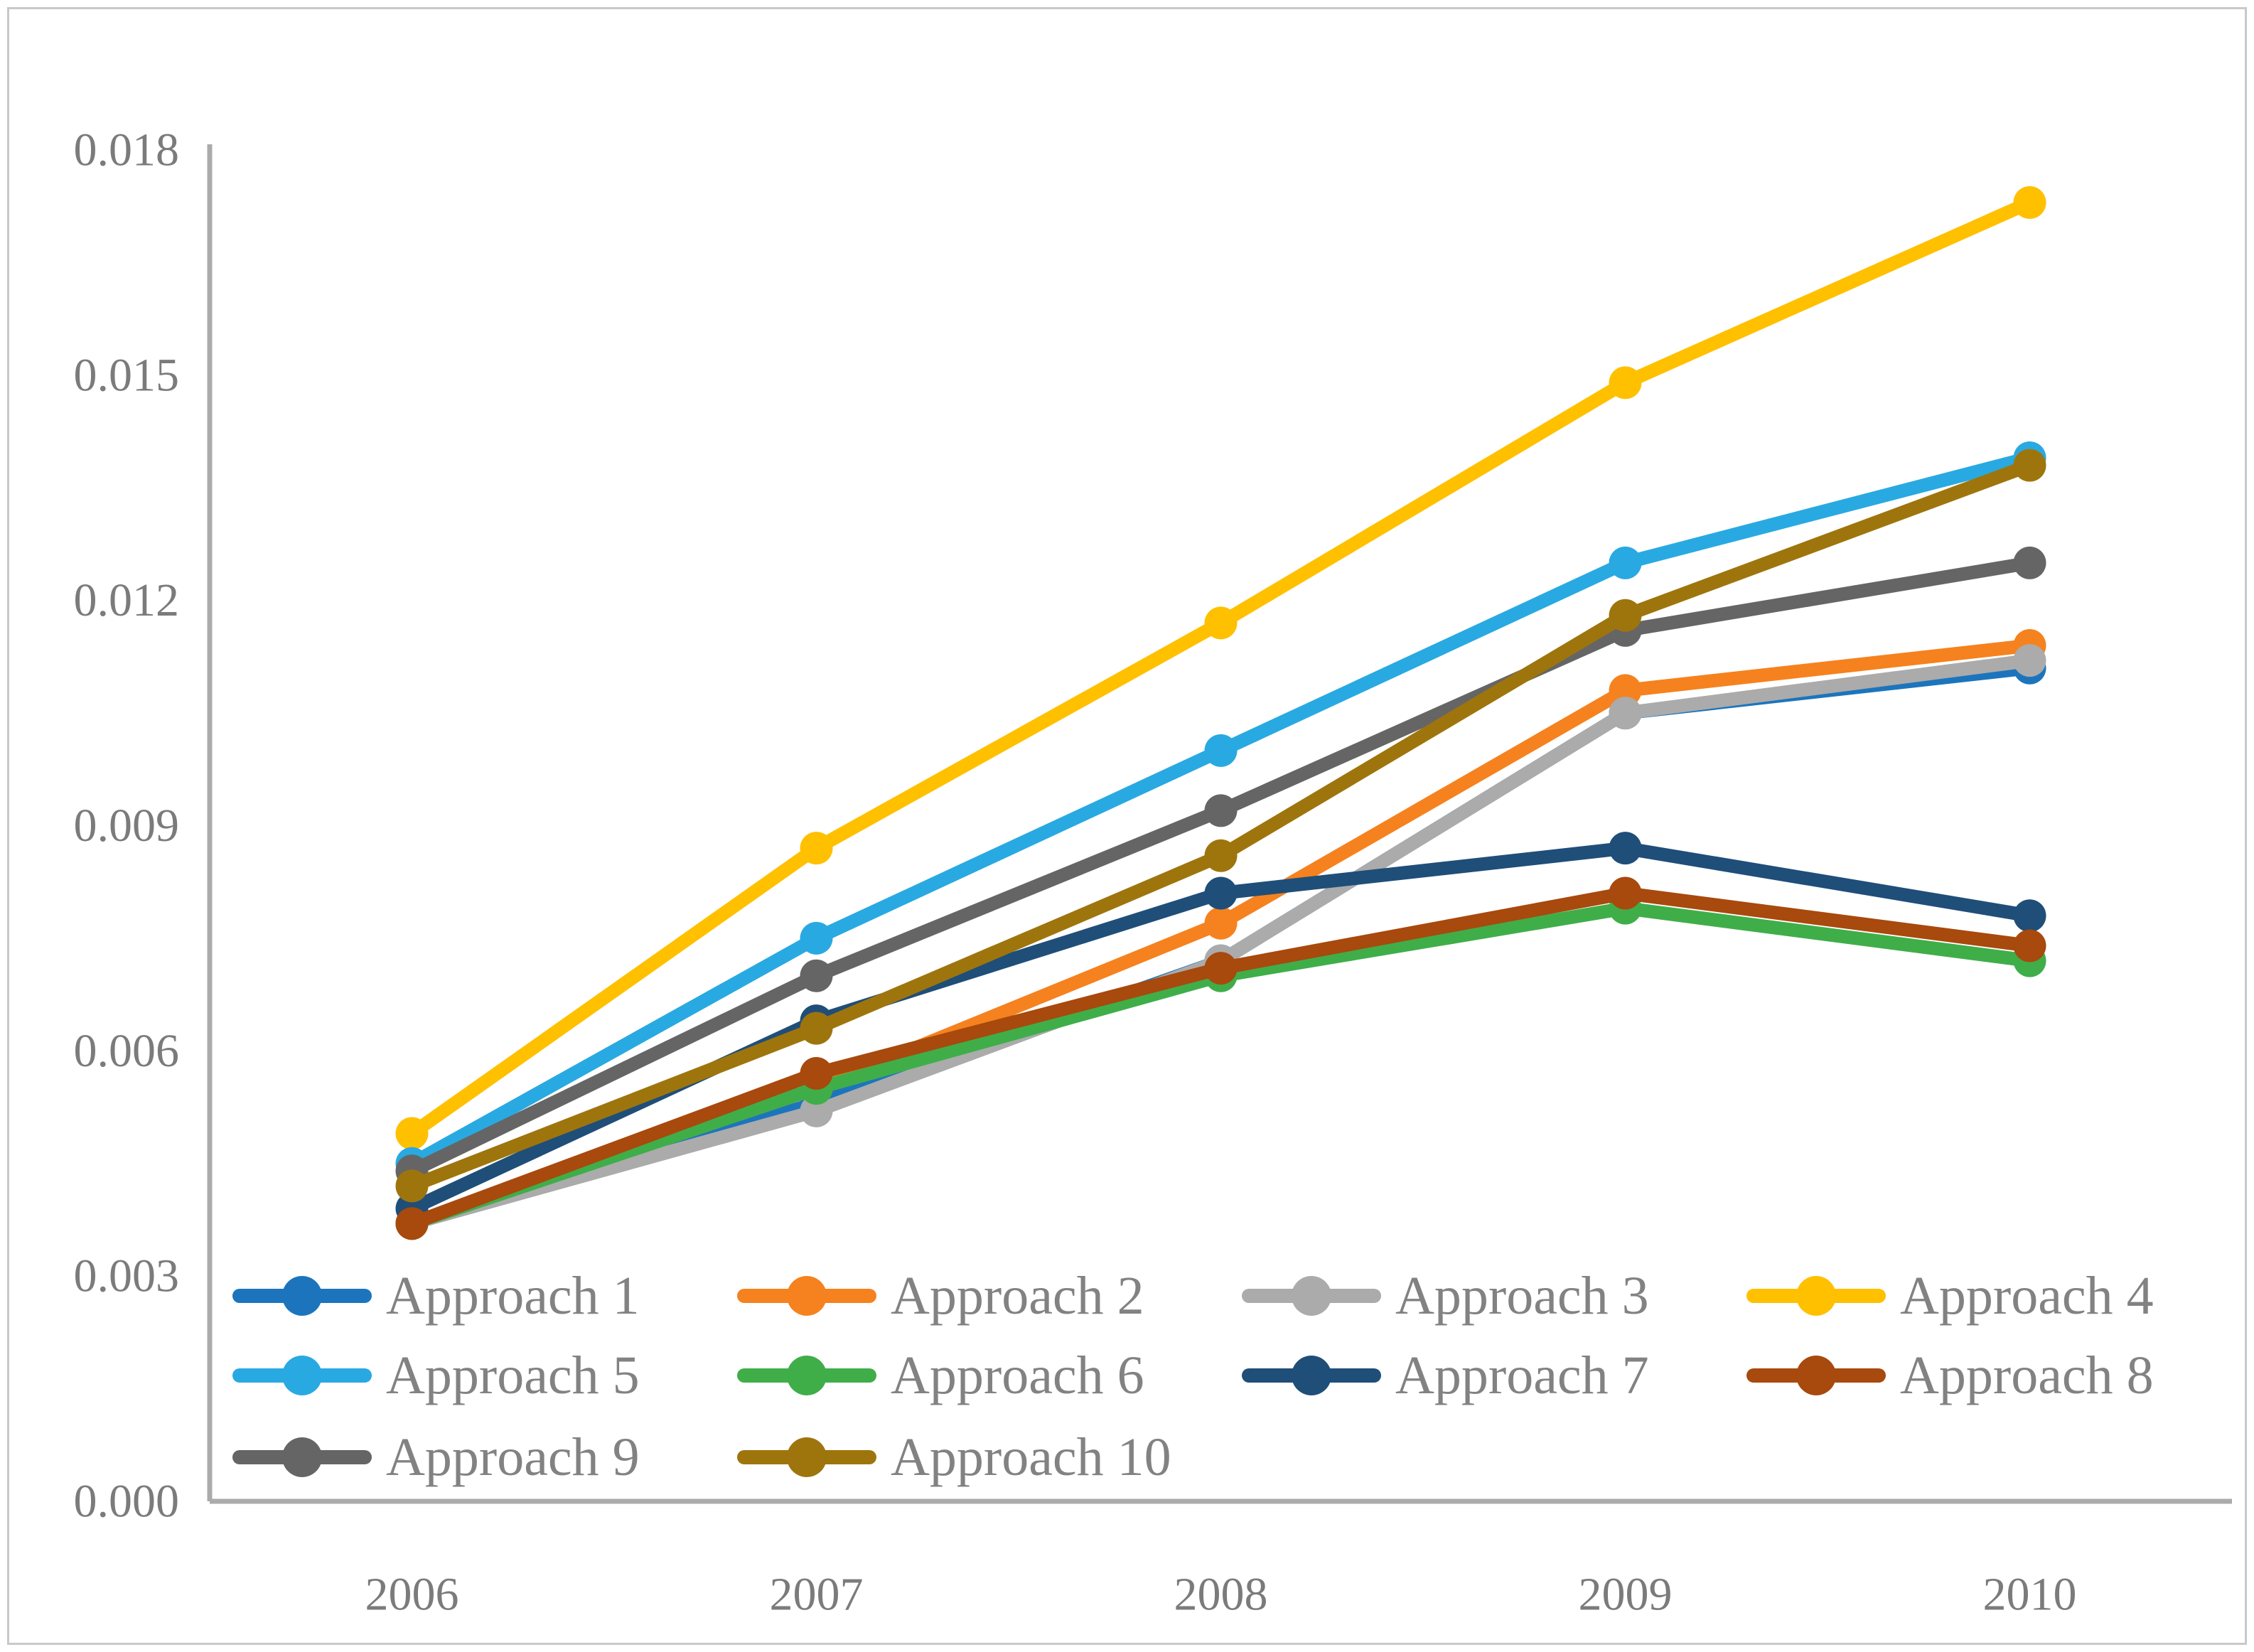 Image resolution: width=2254 pixels, height=1652 pixels. Describe the element at coordinates (1625, 848) in the screenshot. I see `data-point-approach-7-2009` at that location.